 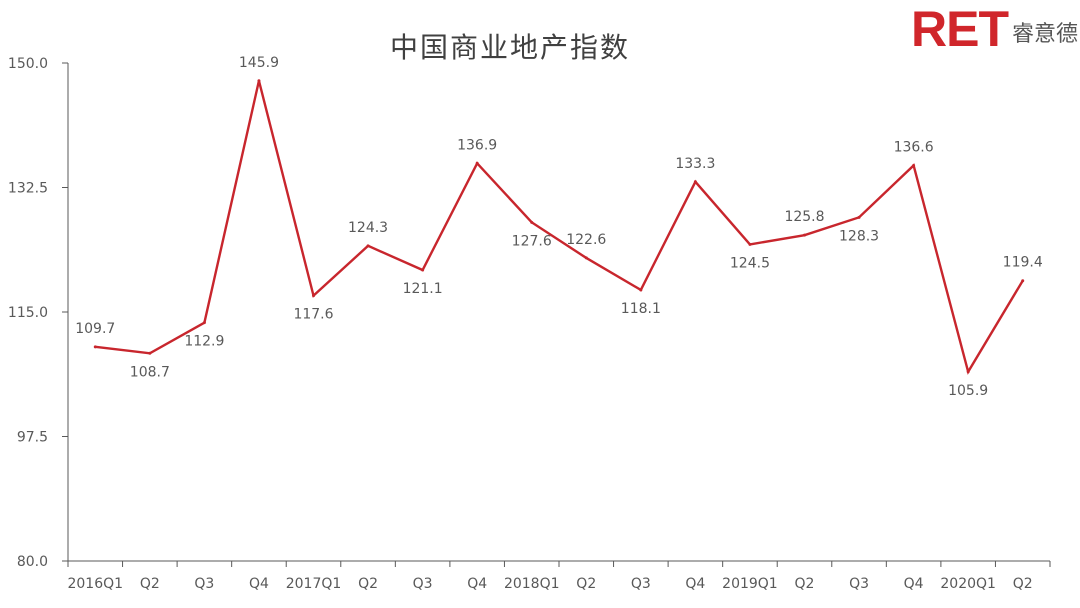 I want to click on data-label: 121.1, so click(x=423, y=289).